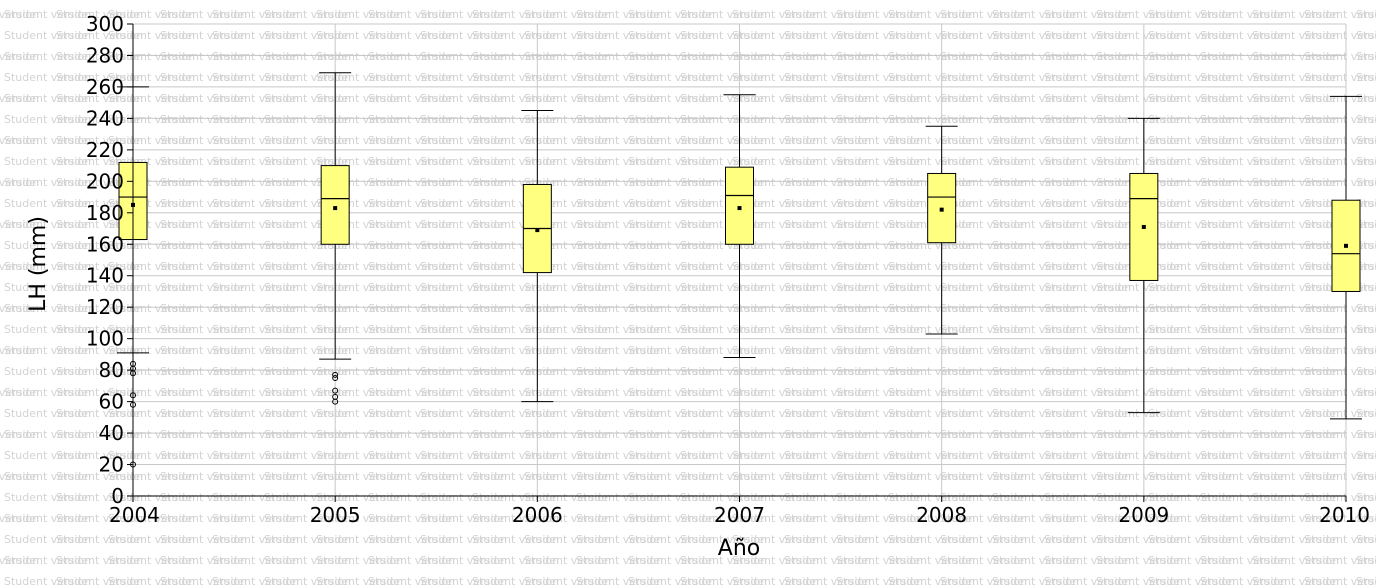  Describe the element at coordinates (105, 244) in the screenshot. I see `y-tick-label: 160` at that location.